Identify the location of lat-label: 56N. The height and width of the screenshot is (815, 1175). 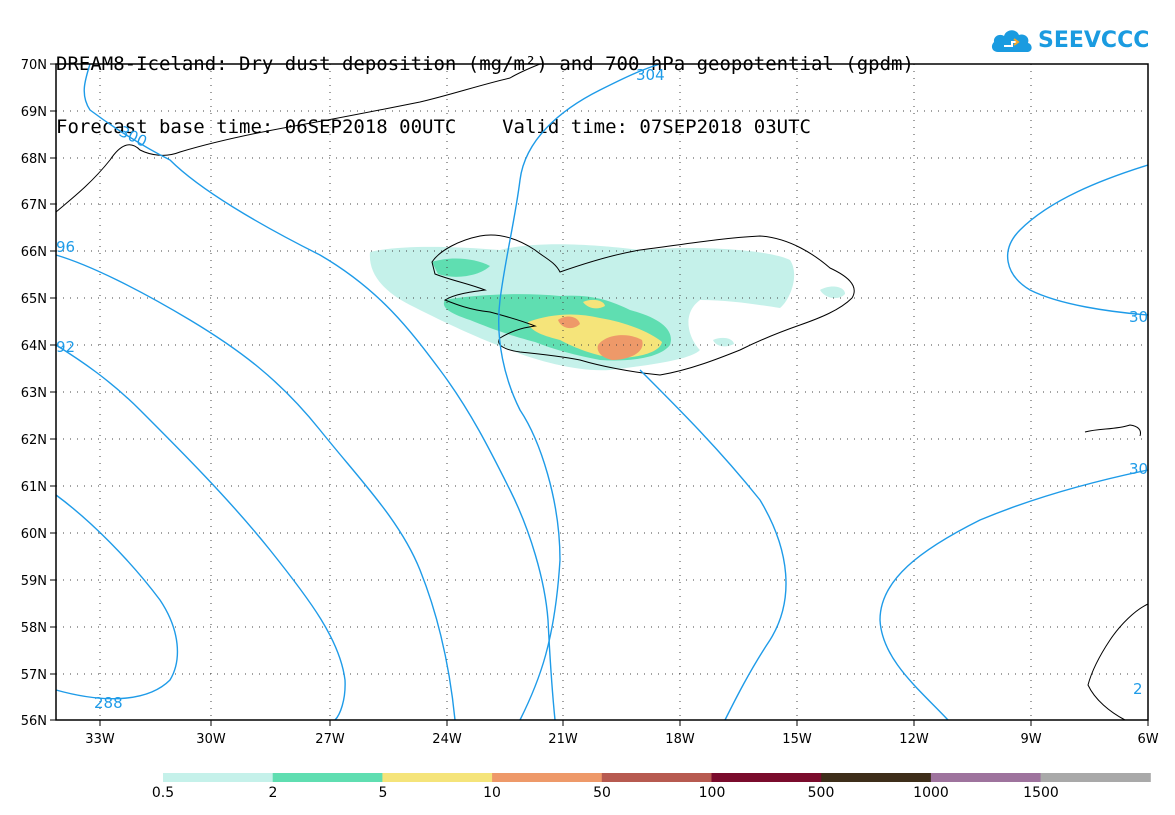
(34, 721).